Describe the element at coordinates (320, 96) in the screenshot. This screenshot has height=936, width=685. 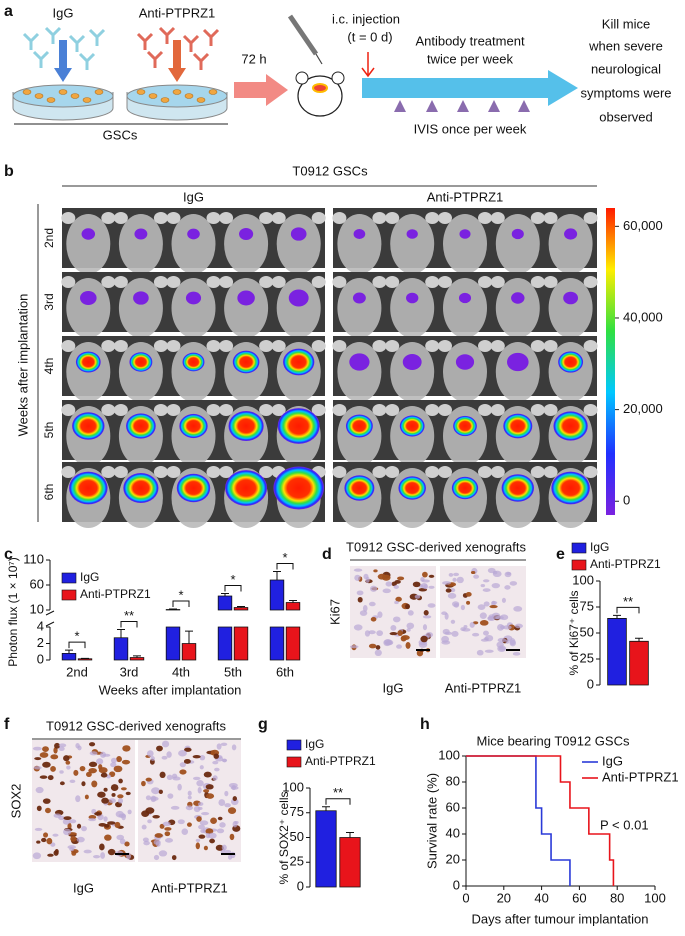
I see `mouse` at that location.